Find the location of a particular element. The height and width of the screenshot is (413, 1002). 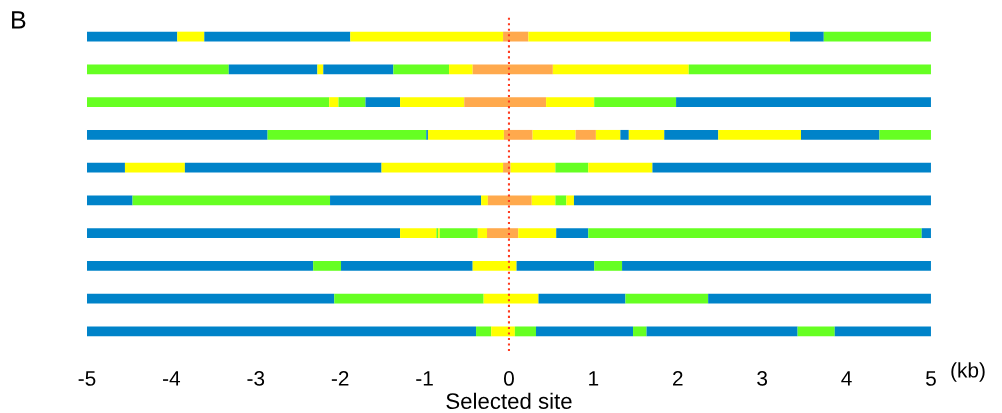

x-tick-label: 4 is located at coordinates (846, 378).